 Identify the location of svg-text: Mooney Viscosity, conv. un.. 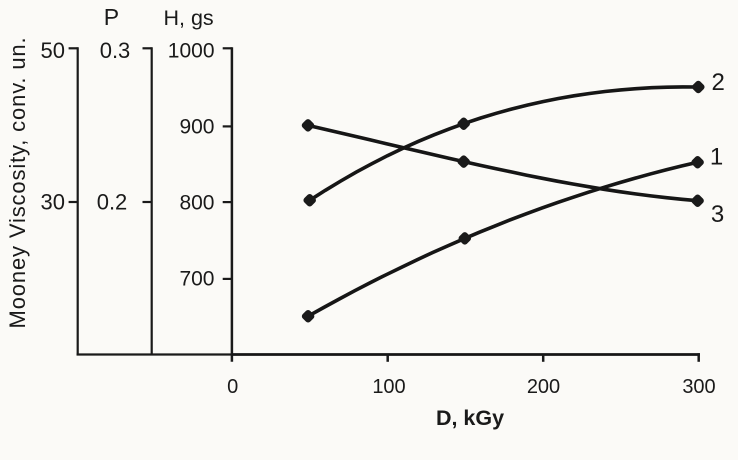
(17, 183).